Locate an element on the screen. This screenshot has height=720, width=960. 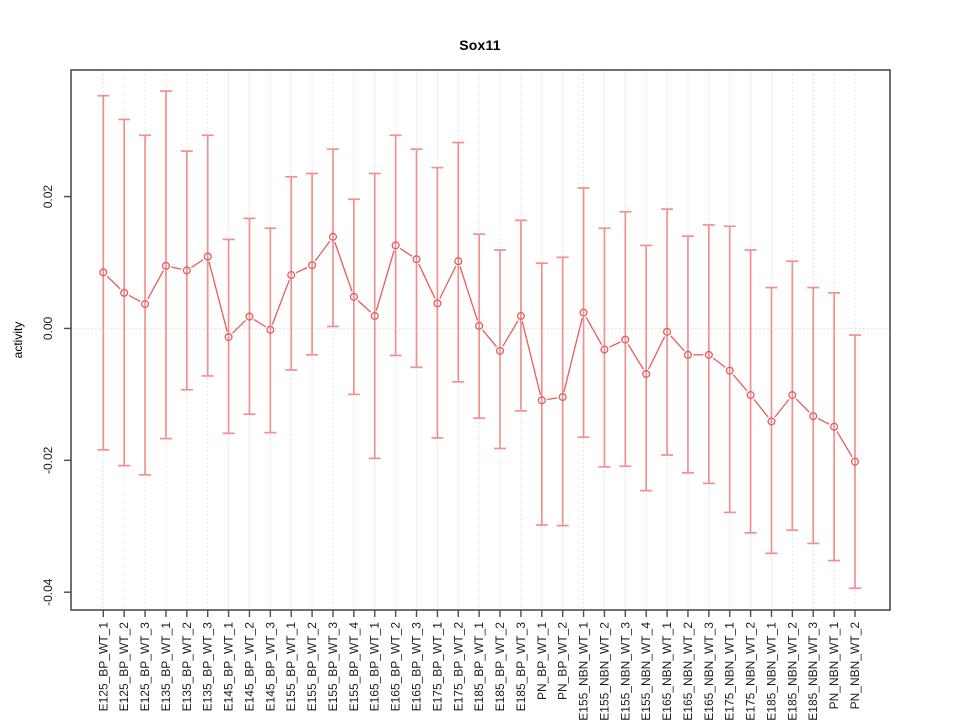
x-tick-label: PN_NBN_WT_1 is located at coordinates (834, 666).